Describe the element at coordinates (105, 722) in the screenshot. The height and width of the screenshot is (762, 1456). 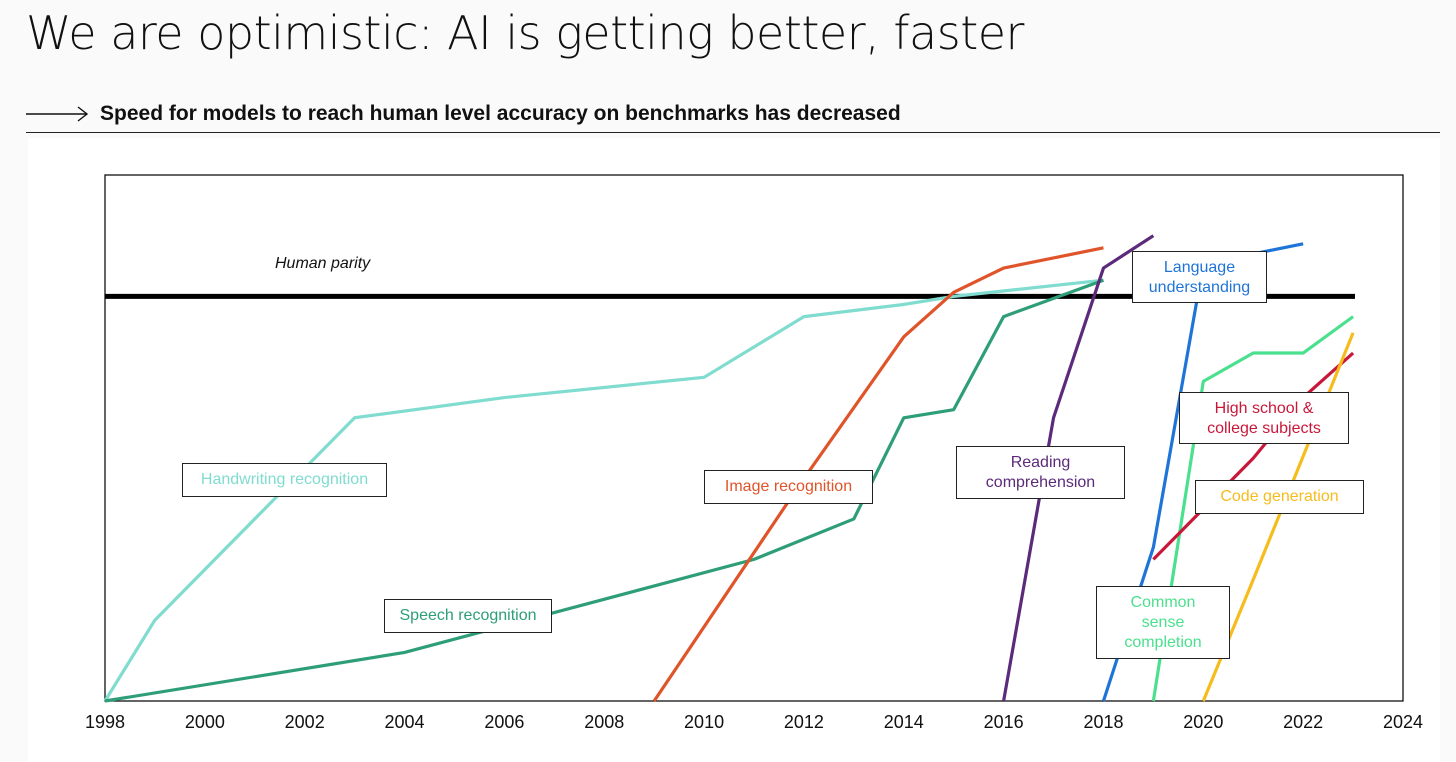
I see `x-tick-label: 1998` at that location.